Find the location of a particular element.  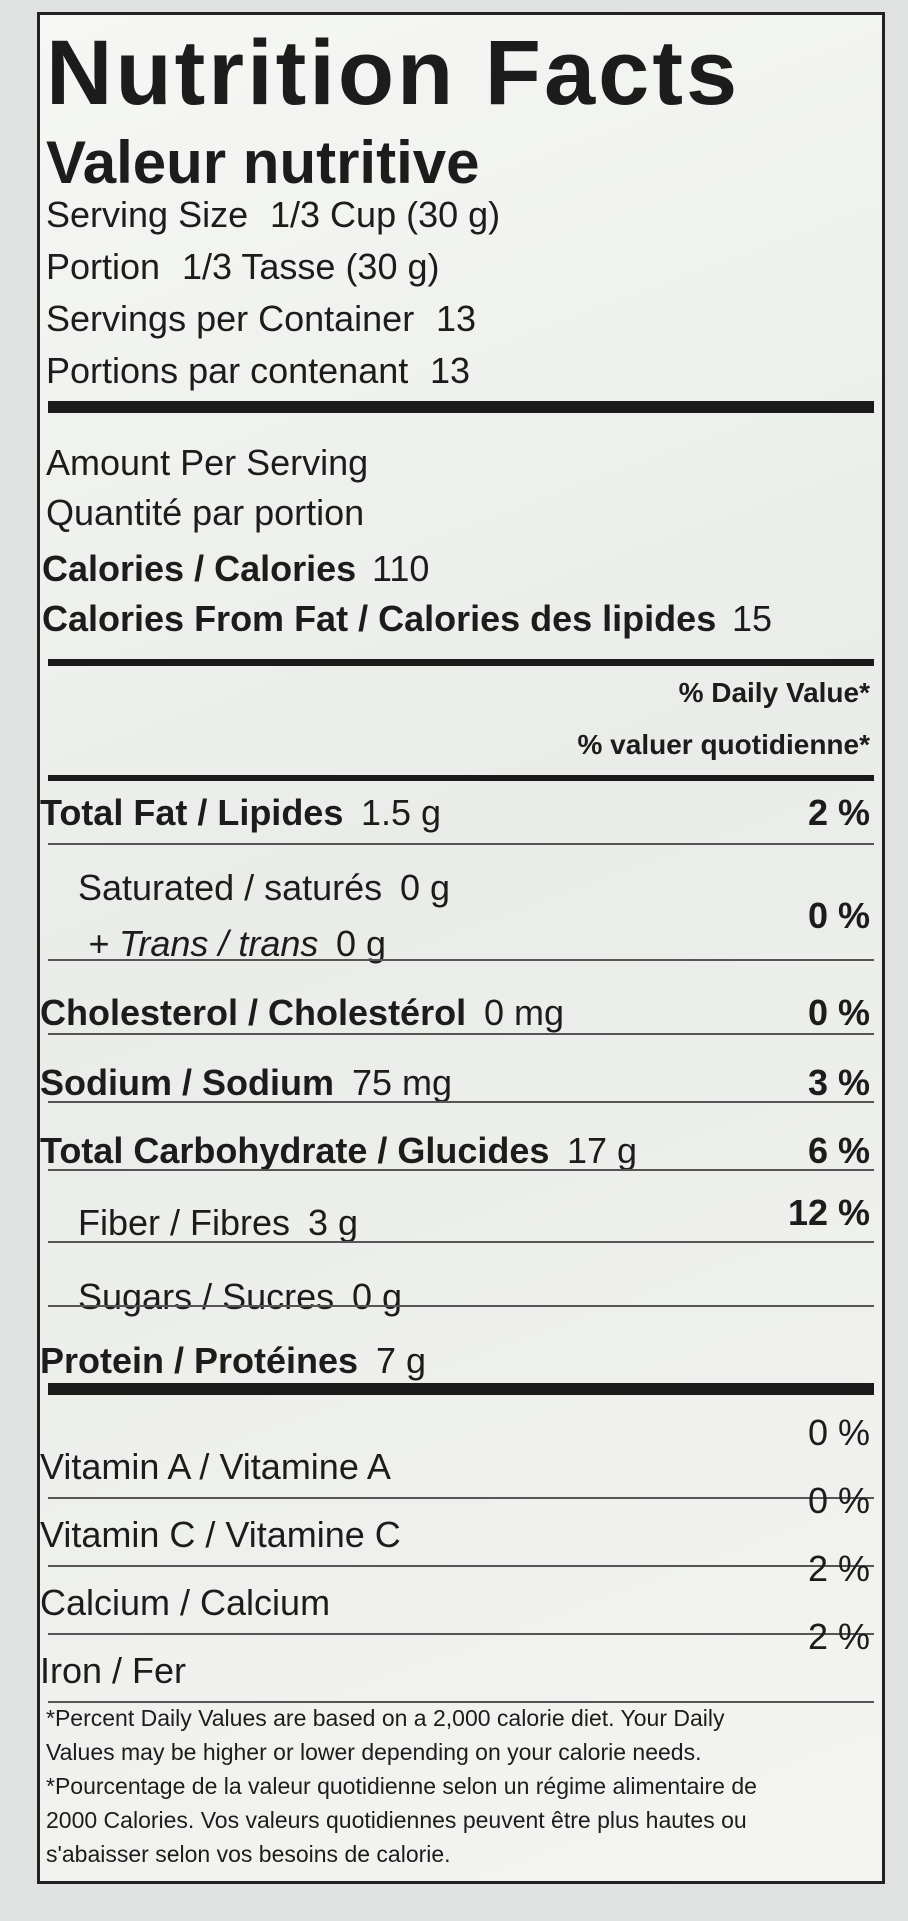

daily-value: 6 % is located at coordinates (838, 1150).